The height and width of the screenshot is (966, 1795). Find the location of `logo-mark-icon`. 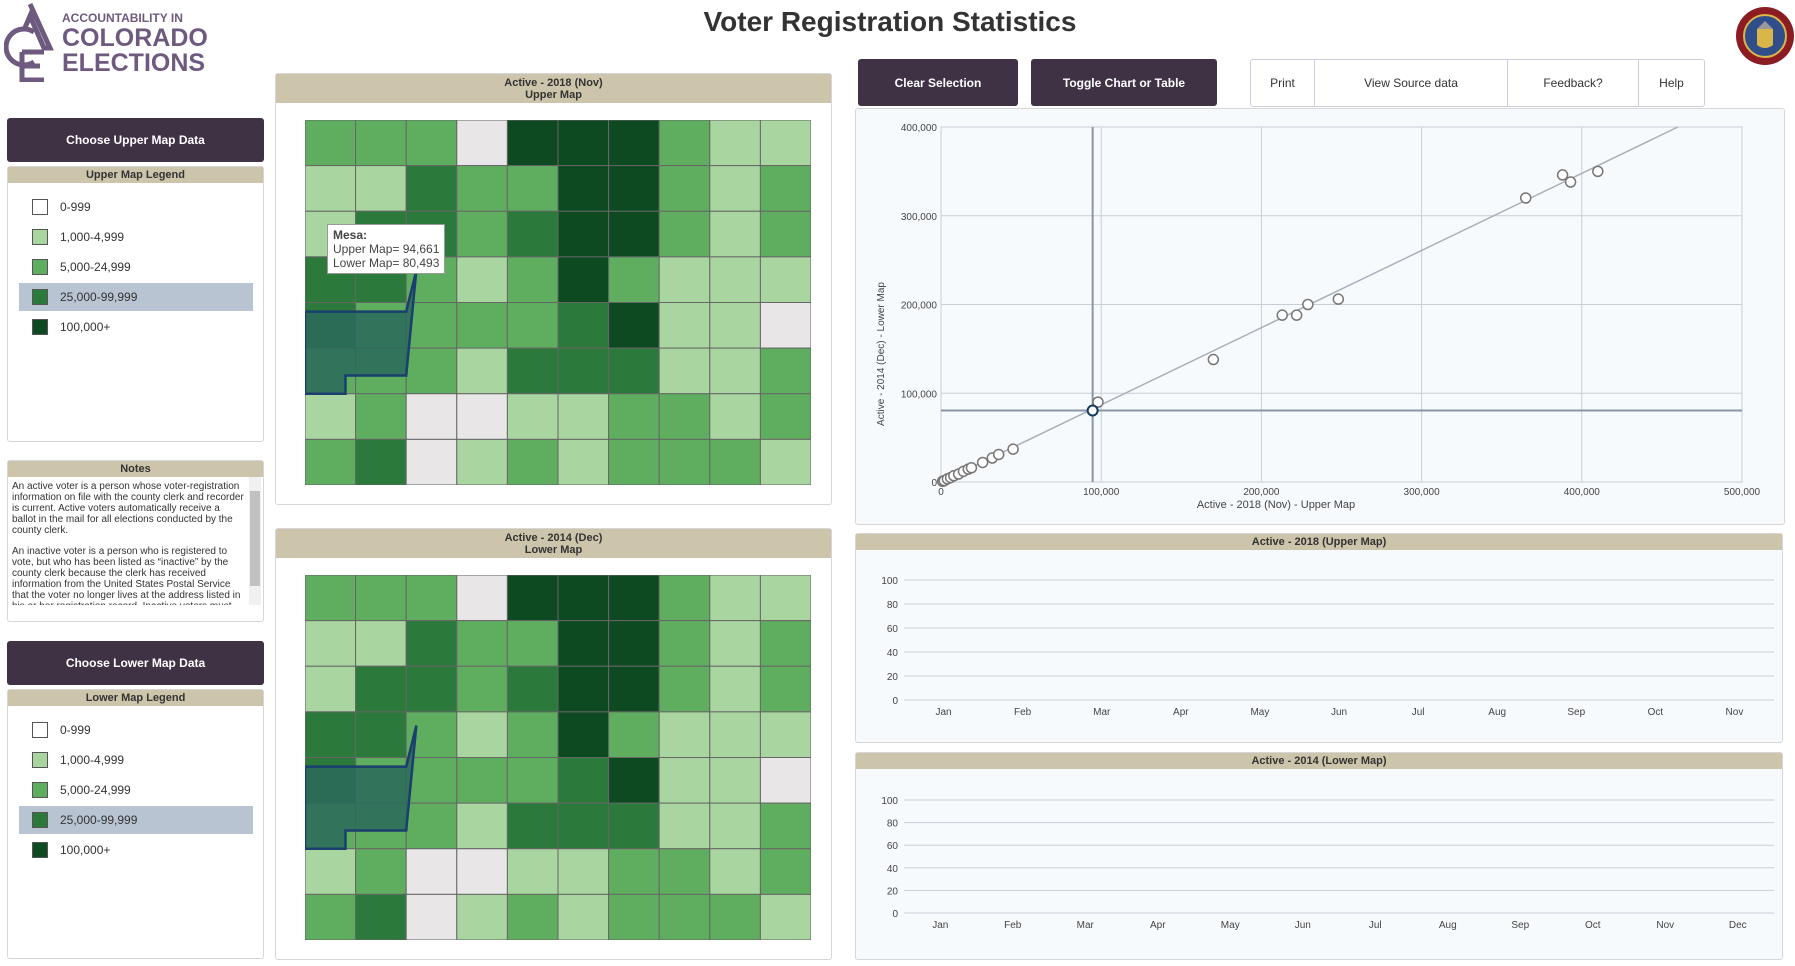

logo-mark-icon is located at coordinates (28, 42).